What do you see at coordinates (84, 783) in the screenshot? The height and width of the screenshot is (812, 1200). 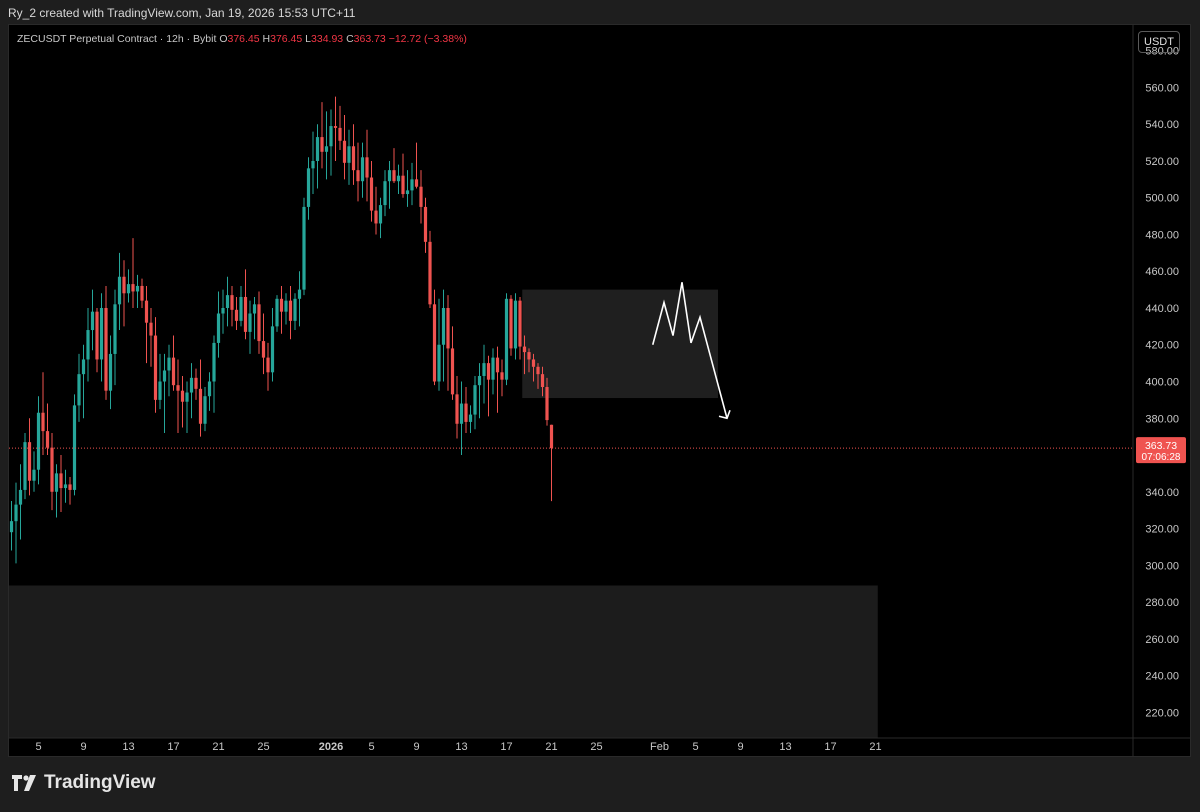 I see `tradingview-logo: TradingView` at bounding box center [84, 783].